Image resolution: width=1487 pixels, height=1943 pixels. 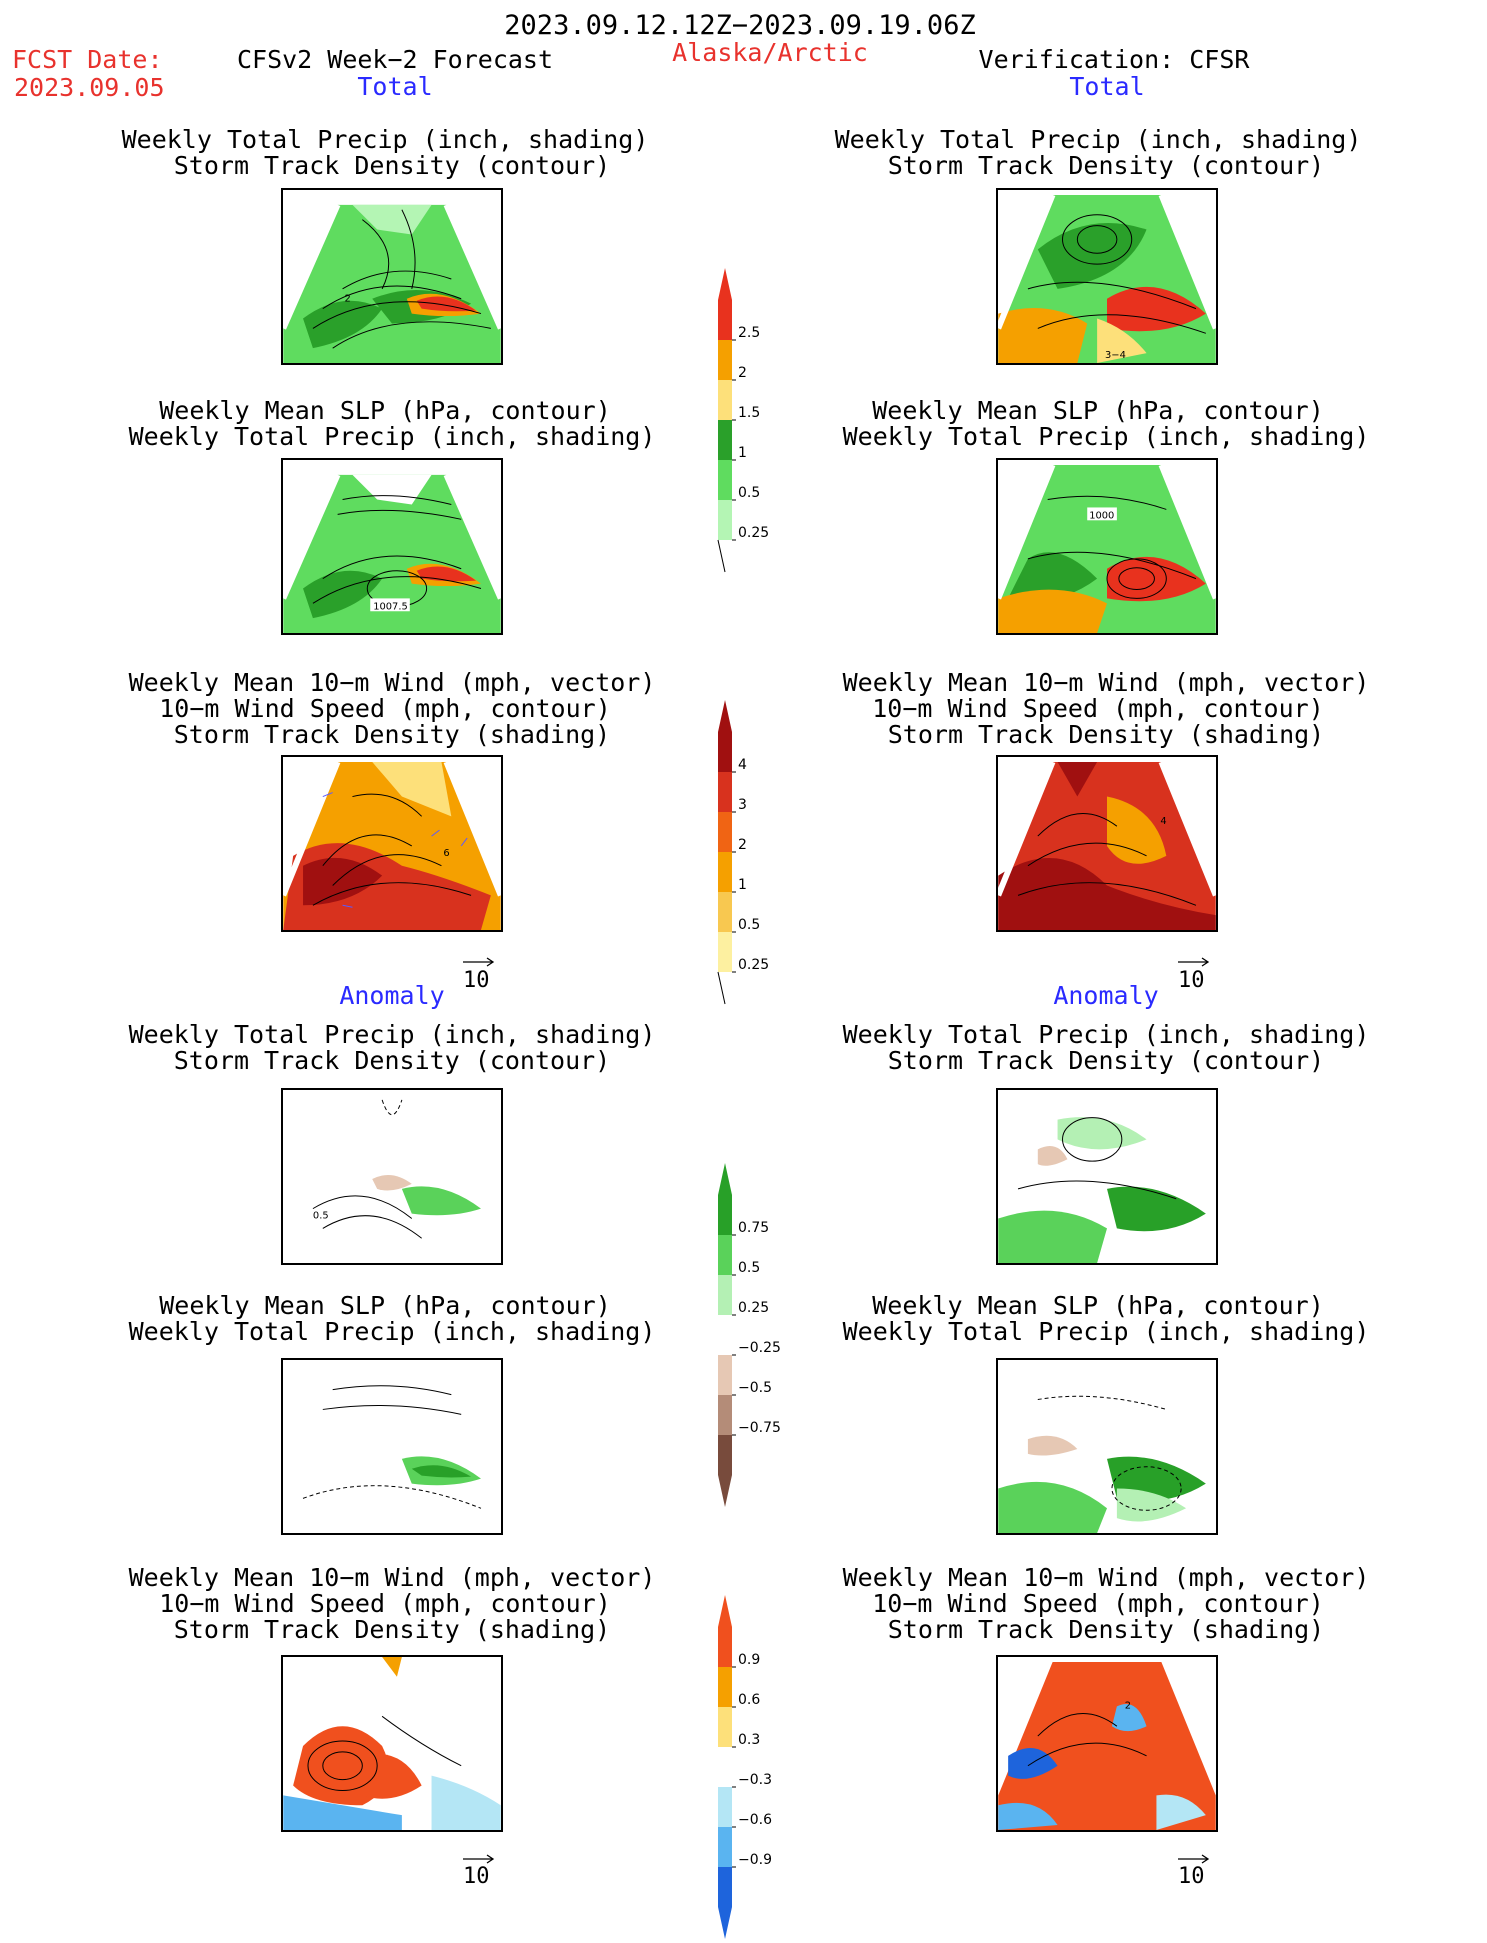 What do you see at coordinates (1106, 1060) in the screenshot?
I see `title-ver-anom-precip-2: Storm Track Density (contour)` at bounding box center [1106, 1060].